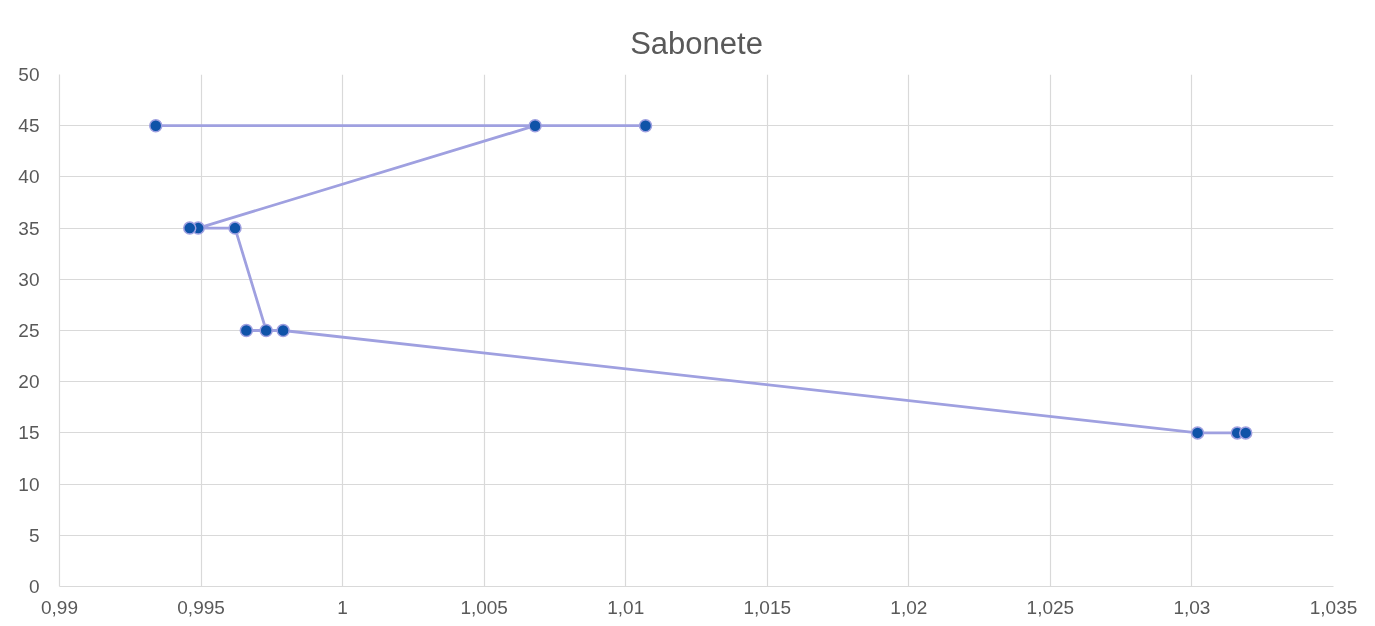 The image size is (1375, 626). Describe the element at coordinates (29, 279) in the screenshot. I see `y-tick-label: 30` at that location.